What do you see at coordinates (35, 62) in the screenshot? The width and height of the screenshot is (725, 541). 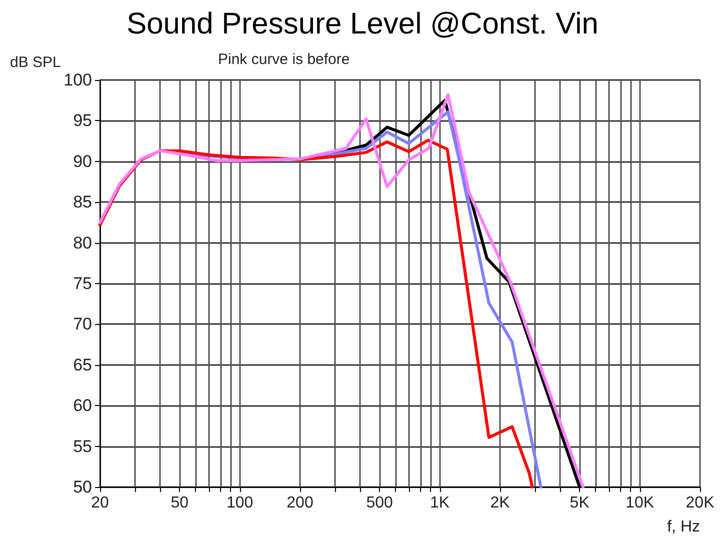 I see `y-axis-title: dB SPL` at bounding box center [35, 62].